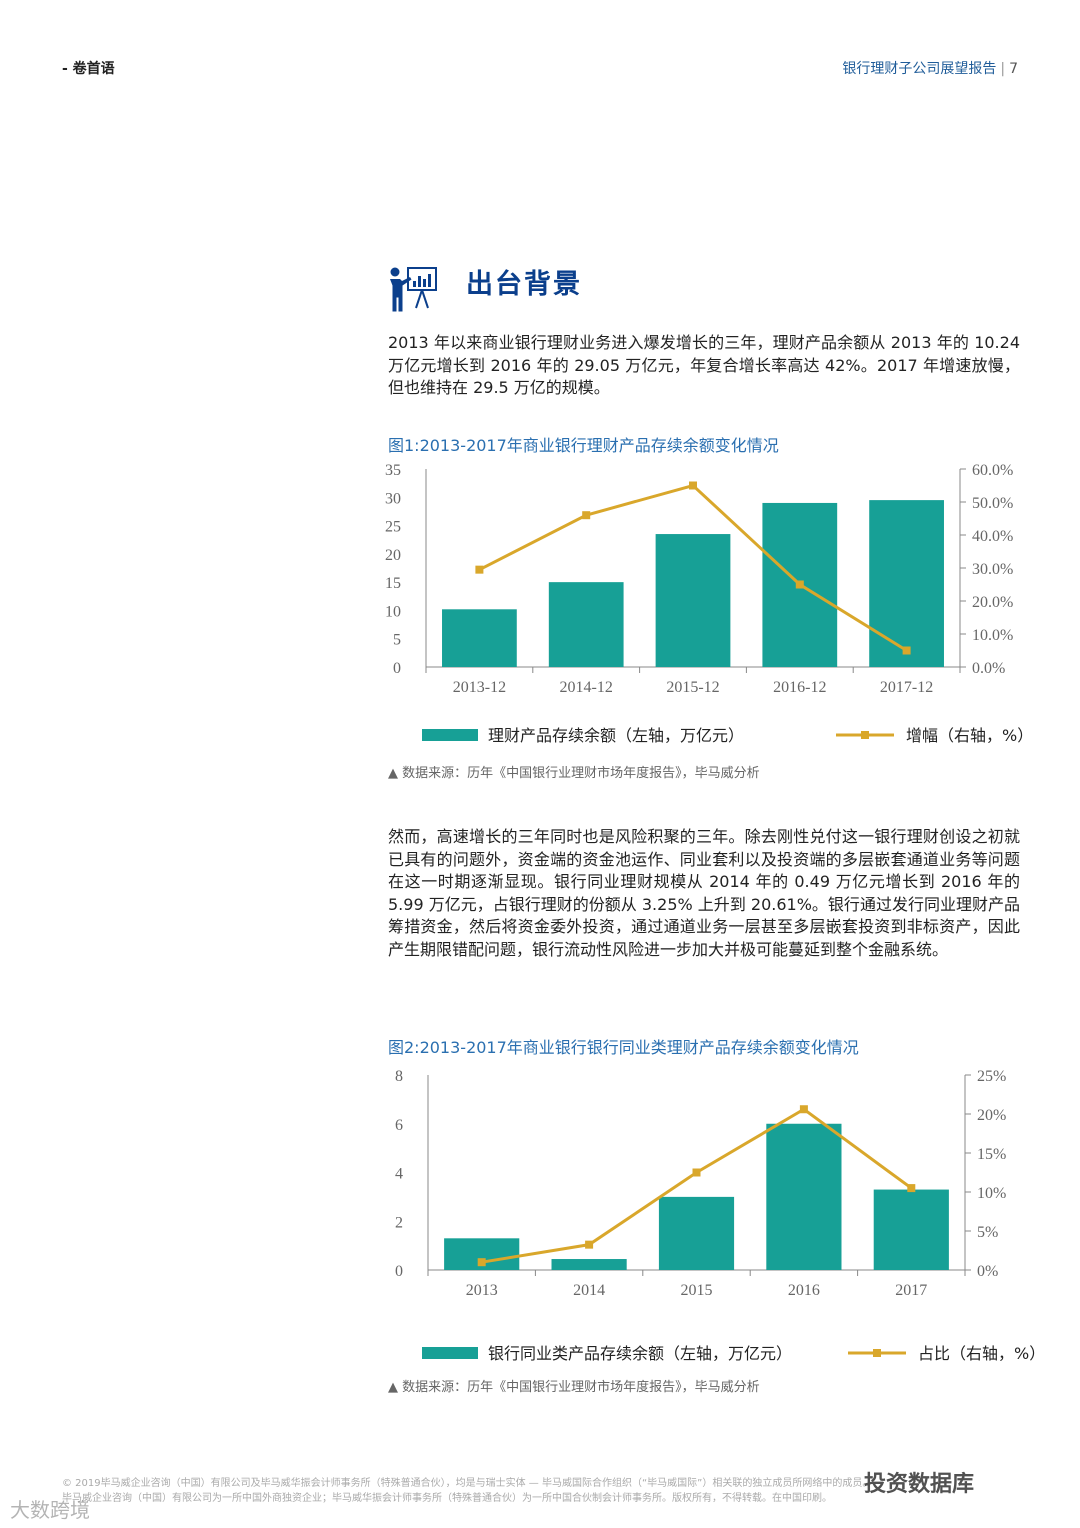 The height and width of the screenshot is (1528, 1080). What do you see at coordinates (88, 69) in the screenshot?
I see `section-label: - 卷首语` at bounding box center [88, 69].